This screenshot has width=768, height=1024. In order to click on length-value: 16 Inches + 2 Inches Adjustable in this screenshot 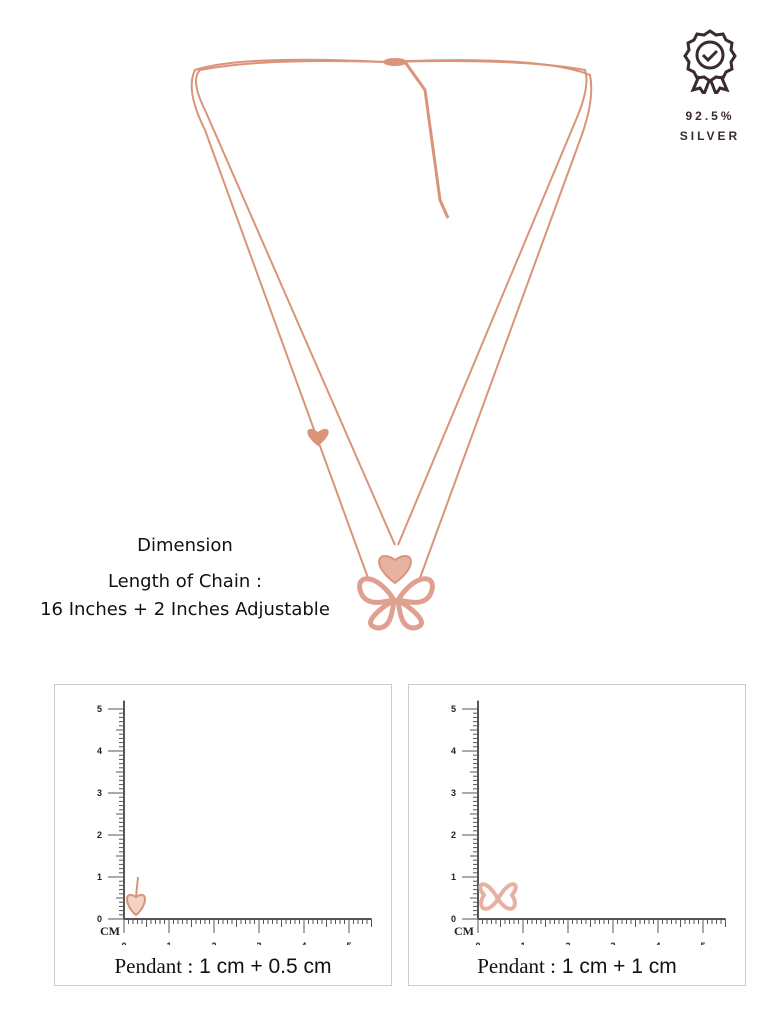, I will do `click(185, 609)`.